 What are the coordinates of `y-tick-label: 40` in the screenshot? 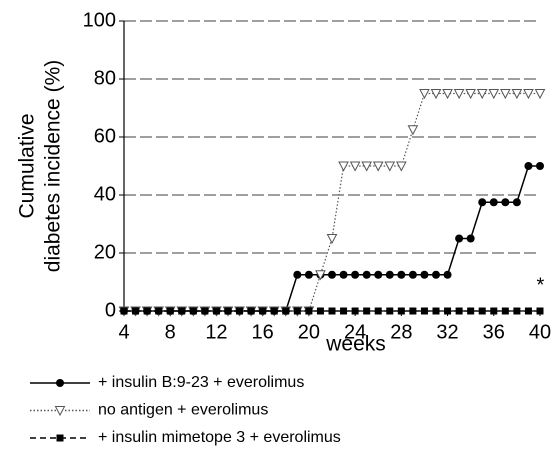 It's located at (105, 194).